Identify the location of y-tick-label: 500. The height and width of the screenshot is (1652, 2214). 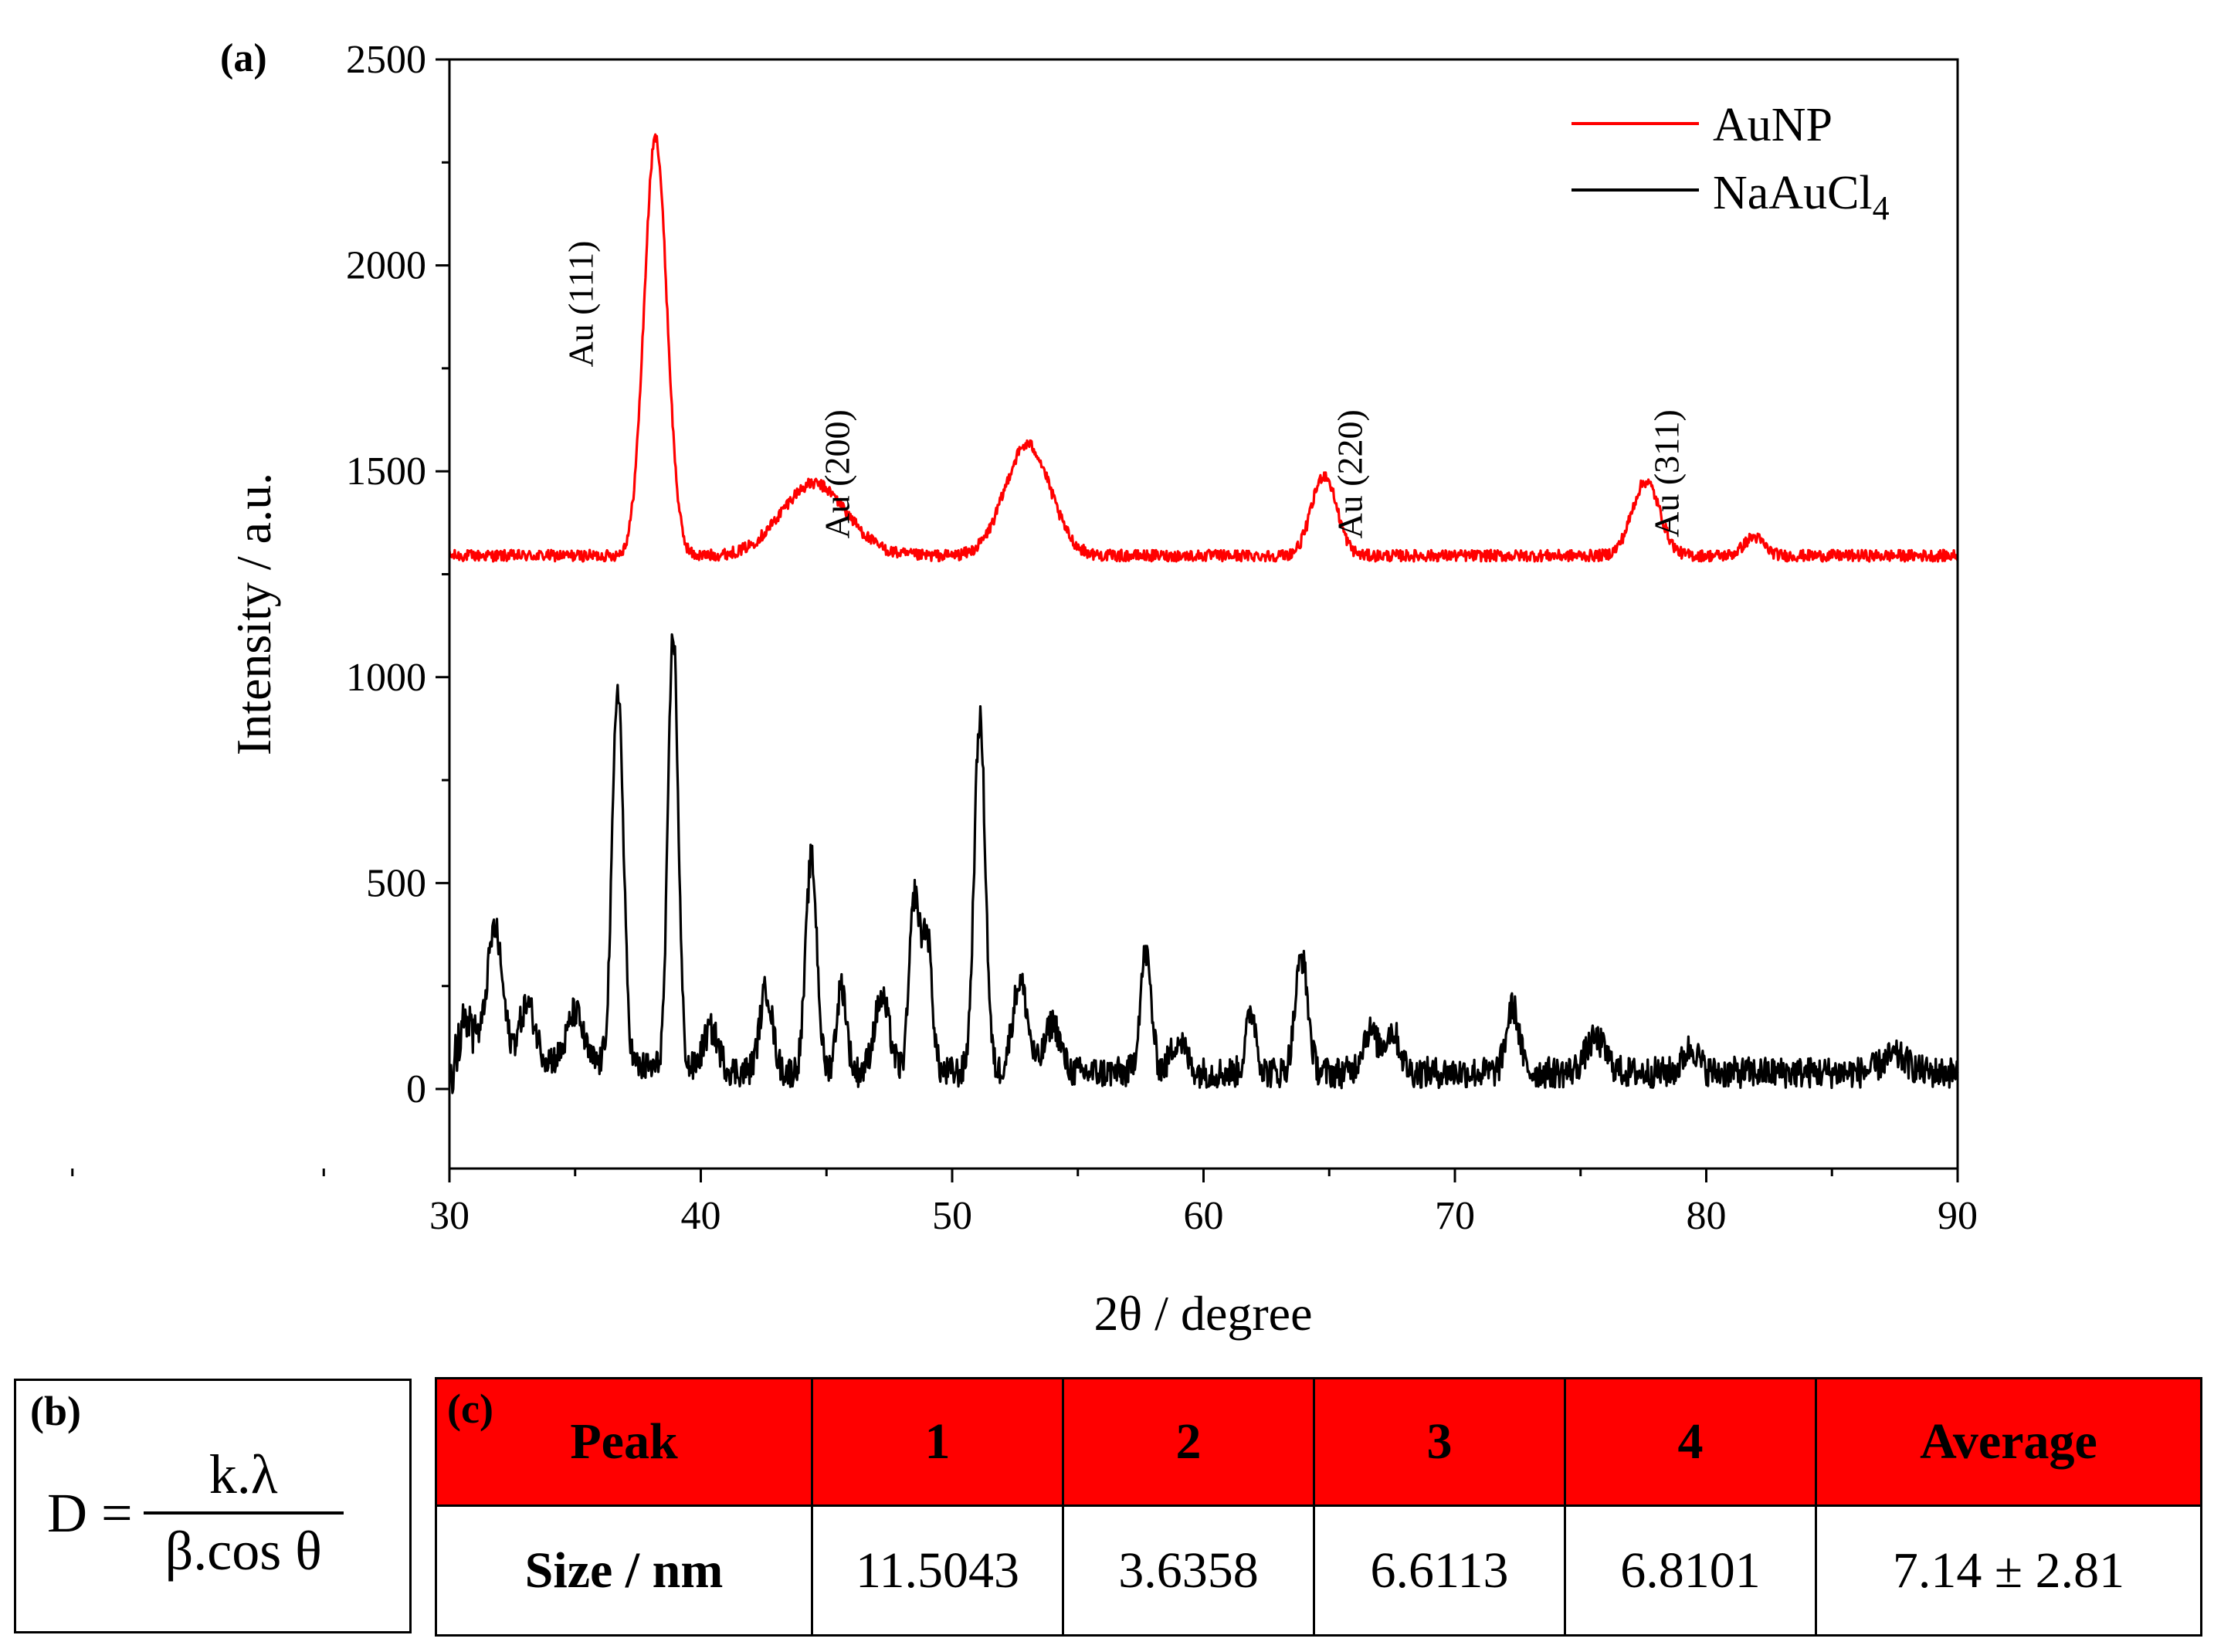
(396, 883).